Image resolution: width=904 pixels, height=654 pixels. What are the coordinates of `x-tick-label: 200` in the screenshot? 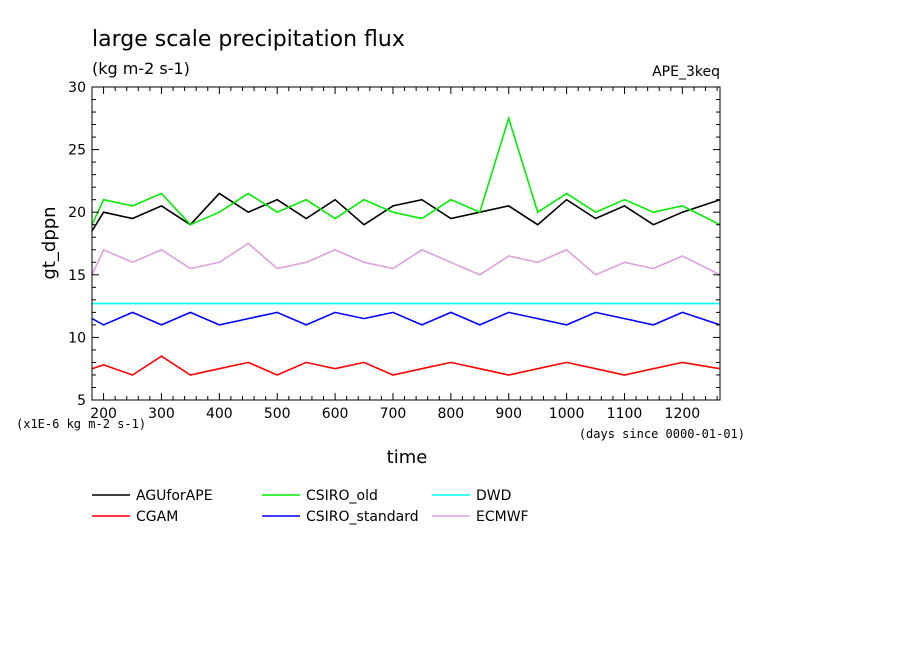 It's located at (103, 414).